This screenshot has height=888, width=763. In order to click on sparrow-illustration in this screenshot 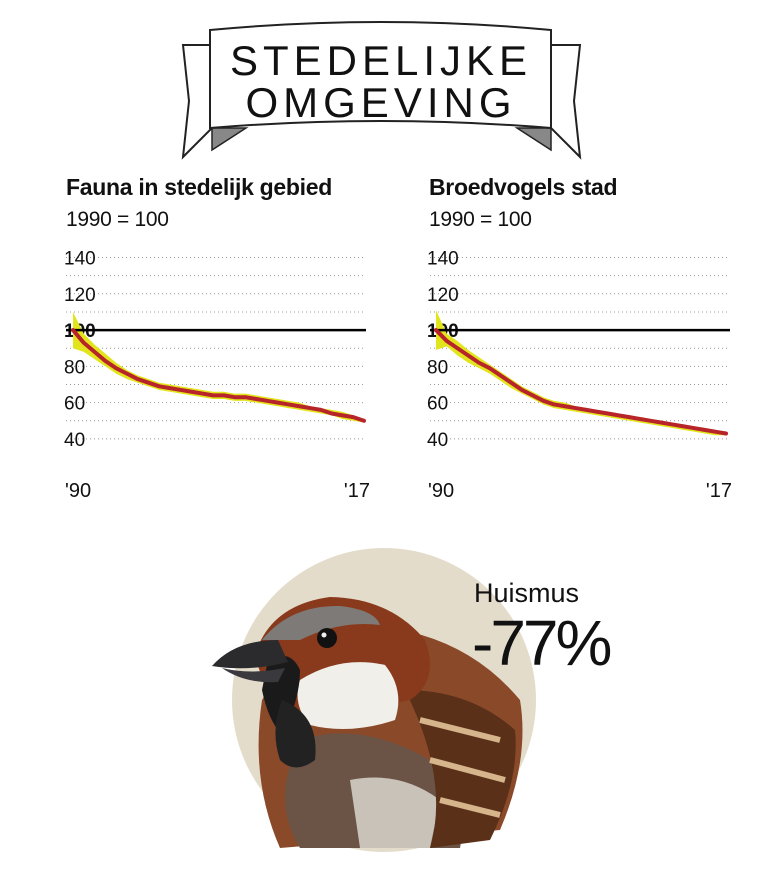, I will do `click(374, 700)`.